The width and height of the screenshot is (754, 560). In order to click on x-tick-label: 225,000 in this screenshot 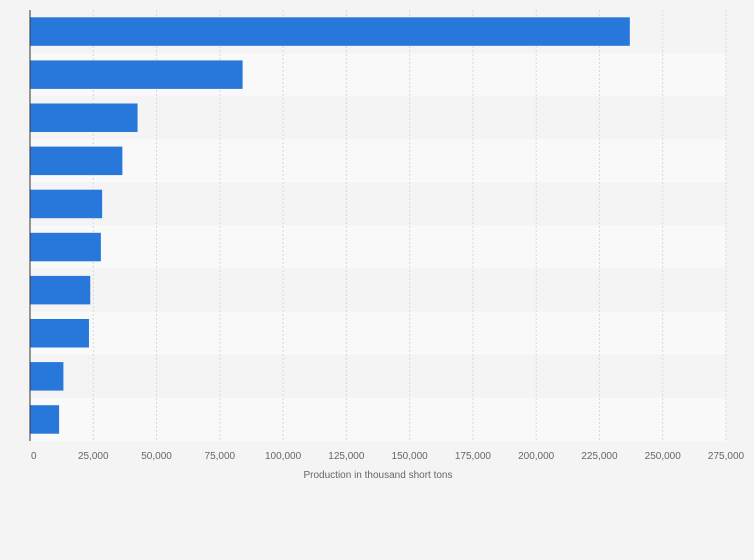, I will do `click(599, 456)`.